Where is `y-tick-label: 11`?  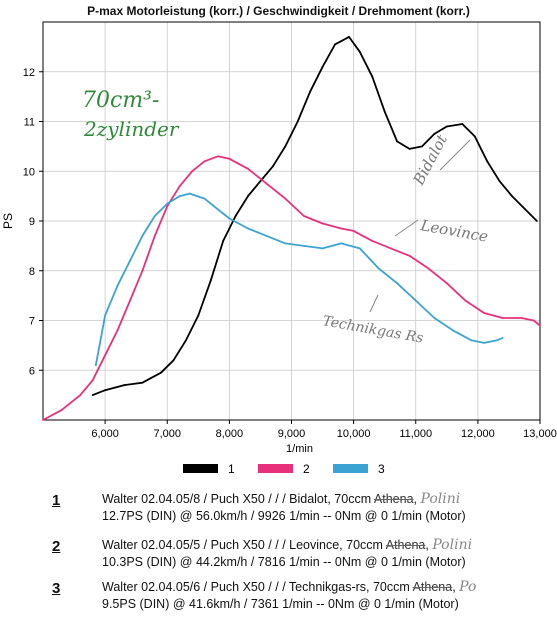
y-tick-label: 11 is located at coordinates (29, 123).